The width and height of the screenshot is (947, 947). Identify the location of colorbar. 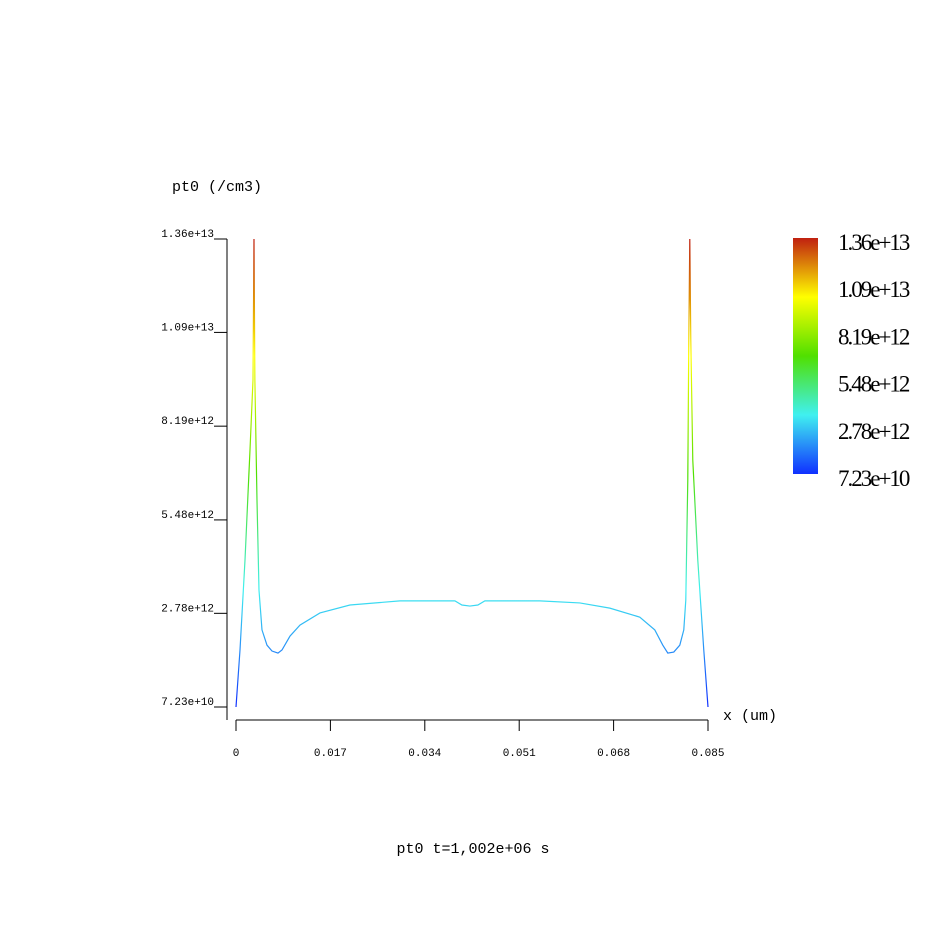
(805, 356).